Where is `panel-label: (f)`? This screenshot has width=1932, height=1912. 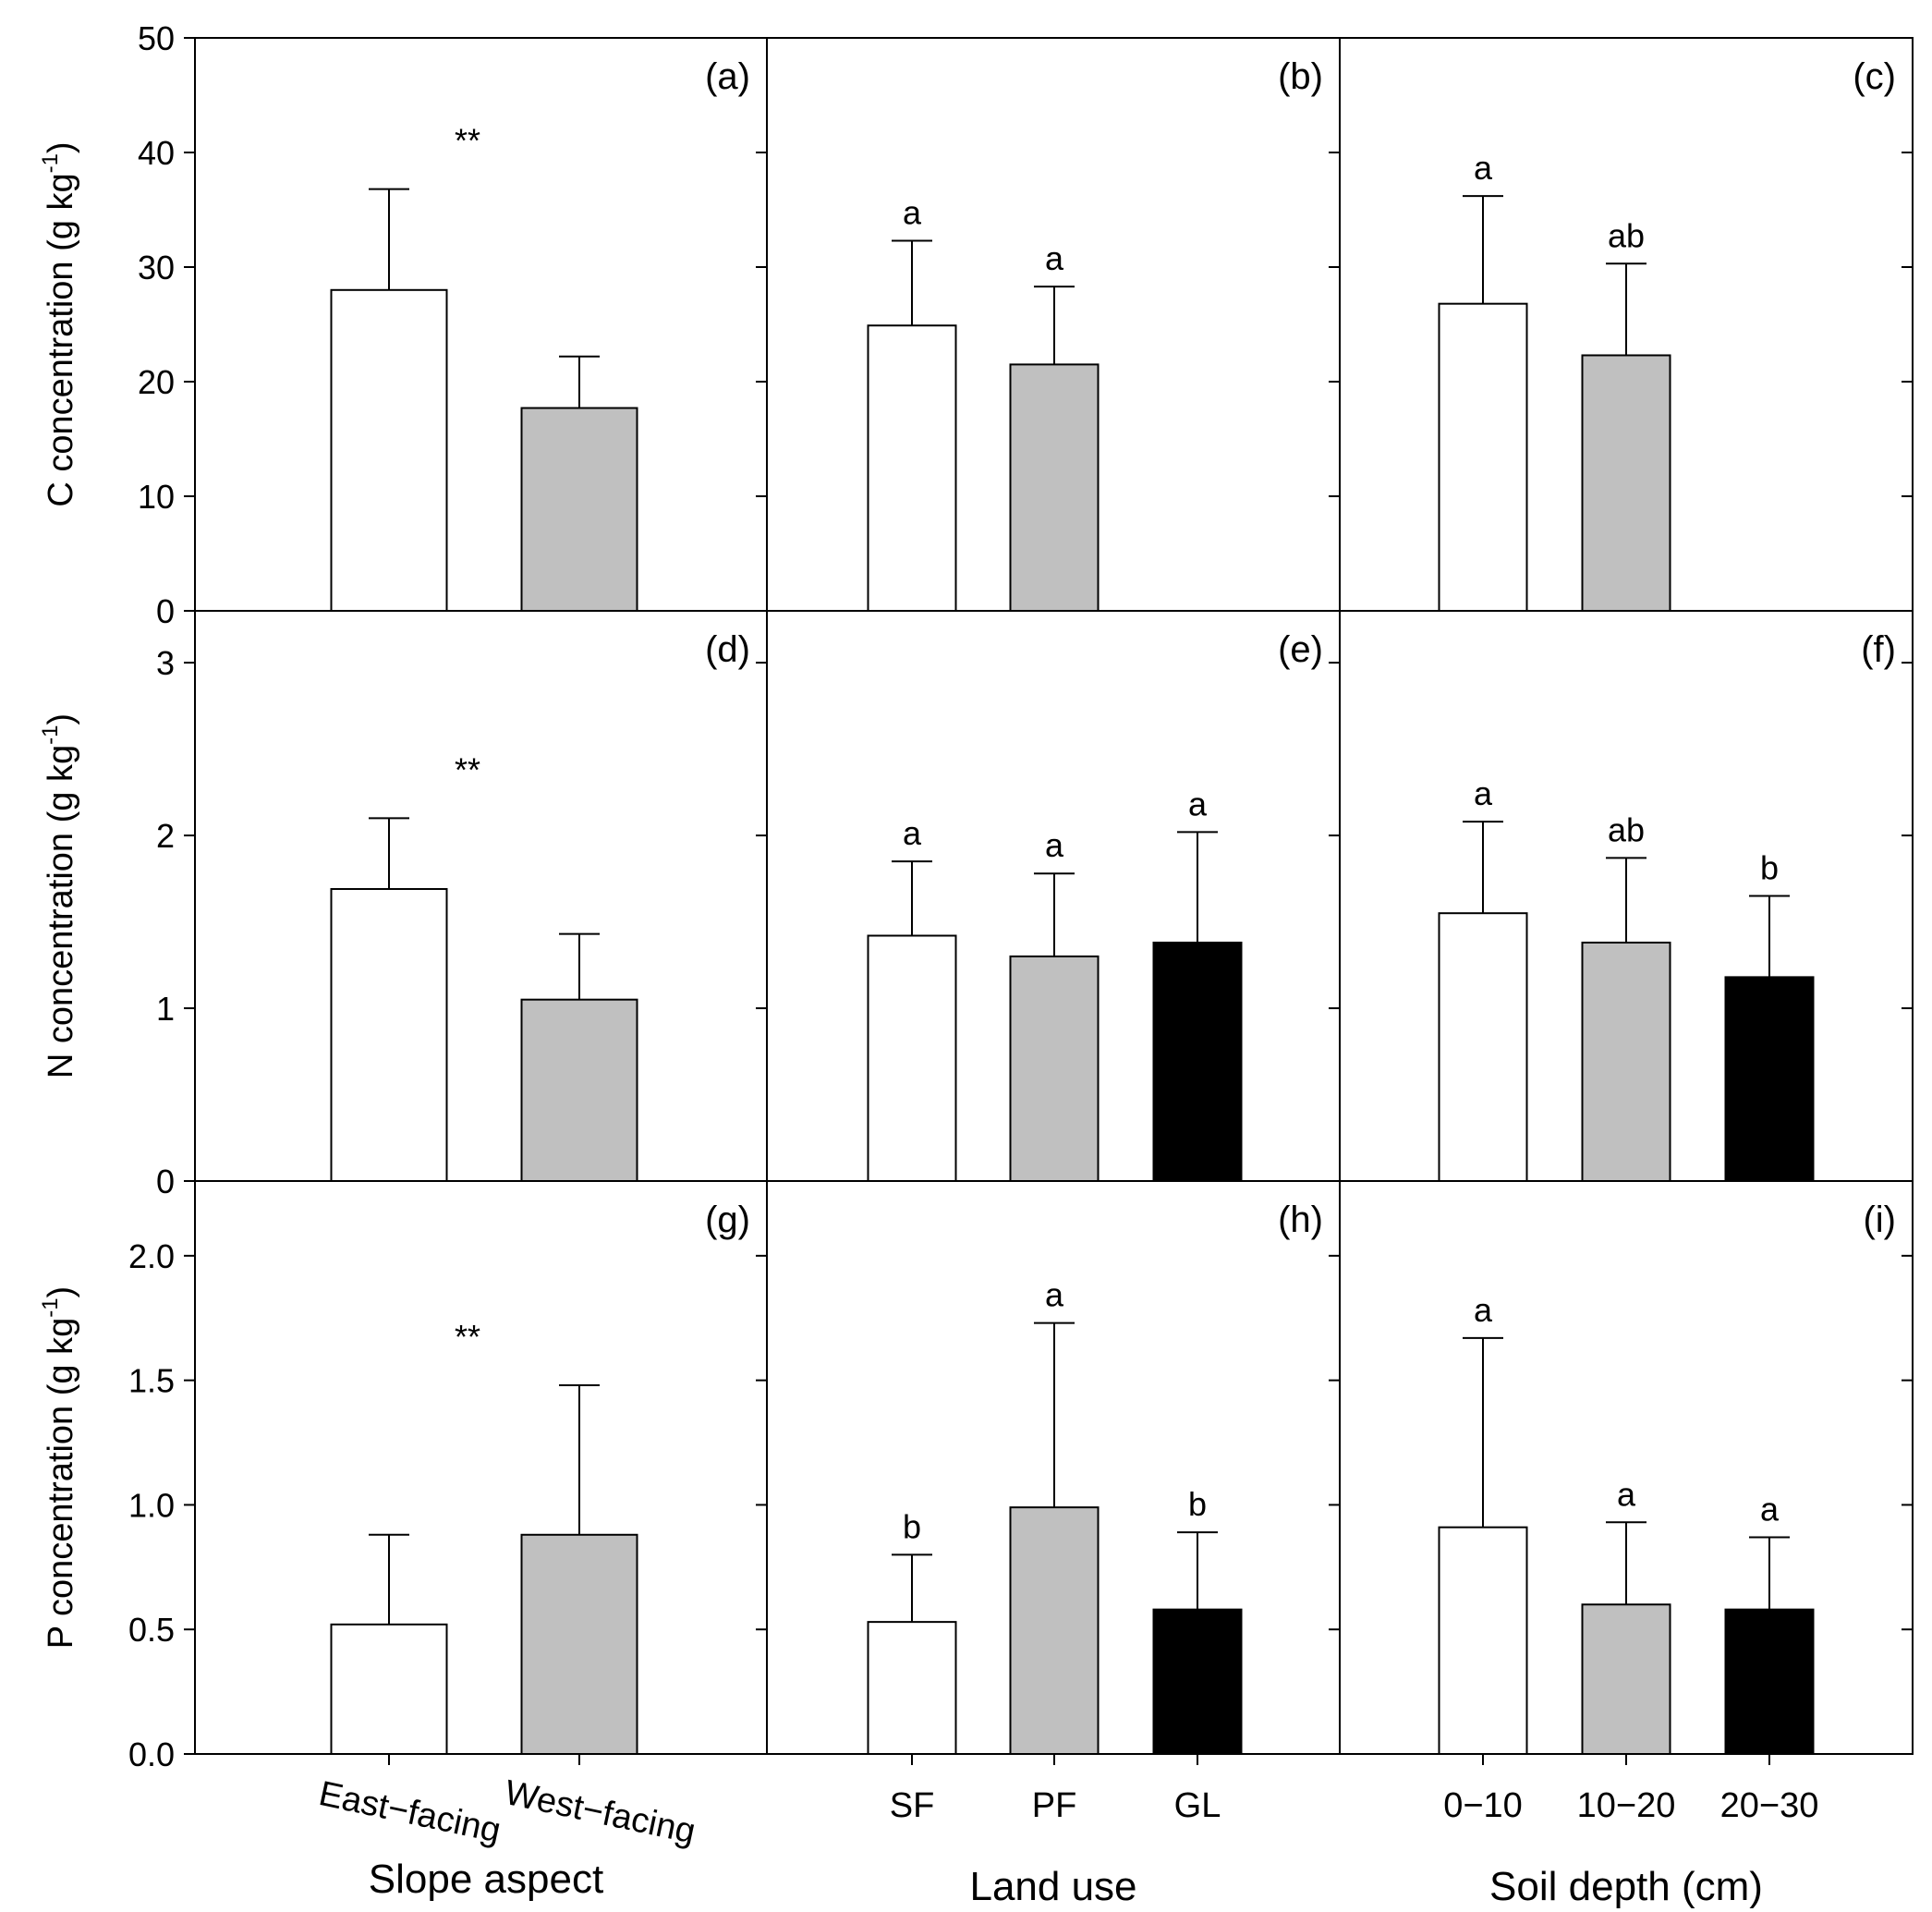 panel-label: (f) is located at coordinates (1878, 649).